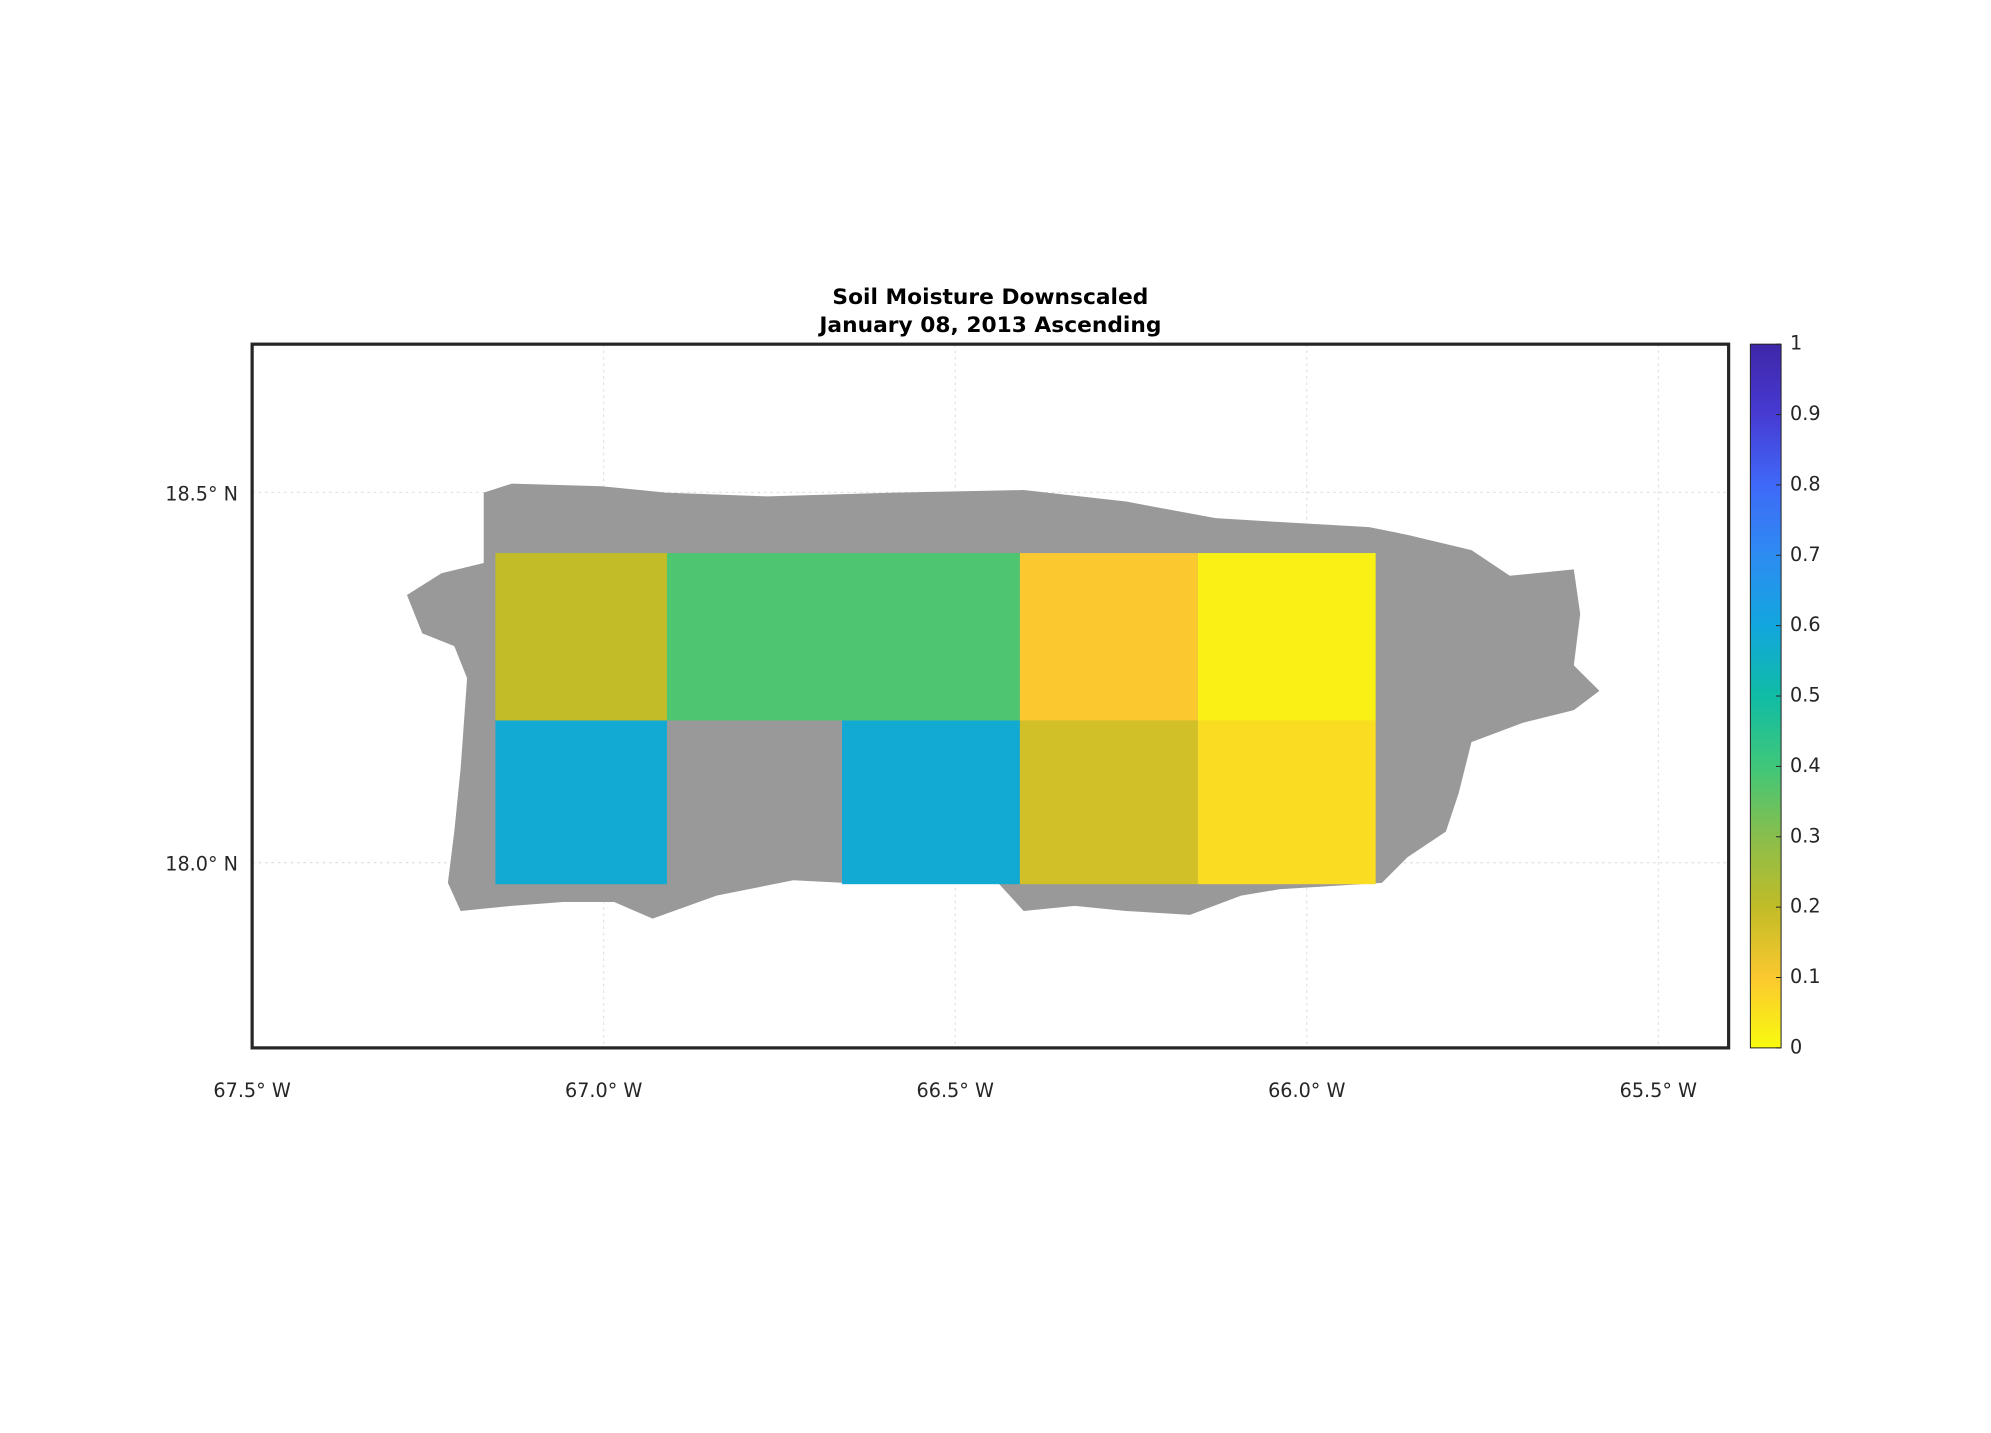 This screenshot has width=1991, height=1433. I want to click on colorbar-tick-label: 0.6, so click(1805, 624).